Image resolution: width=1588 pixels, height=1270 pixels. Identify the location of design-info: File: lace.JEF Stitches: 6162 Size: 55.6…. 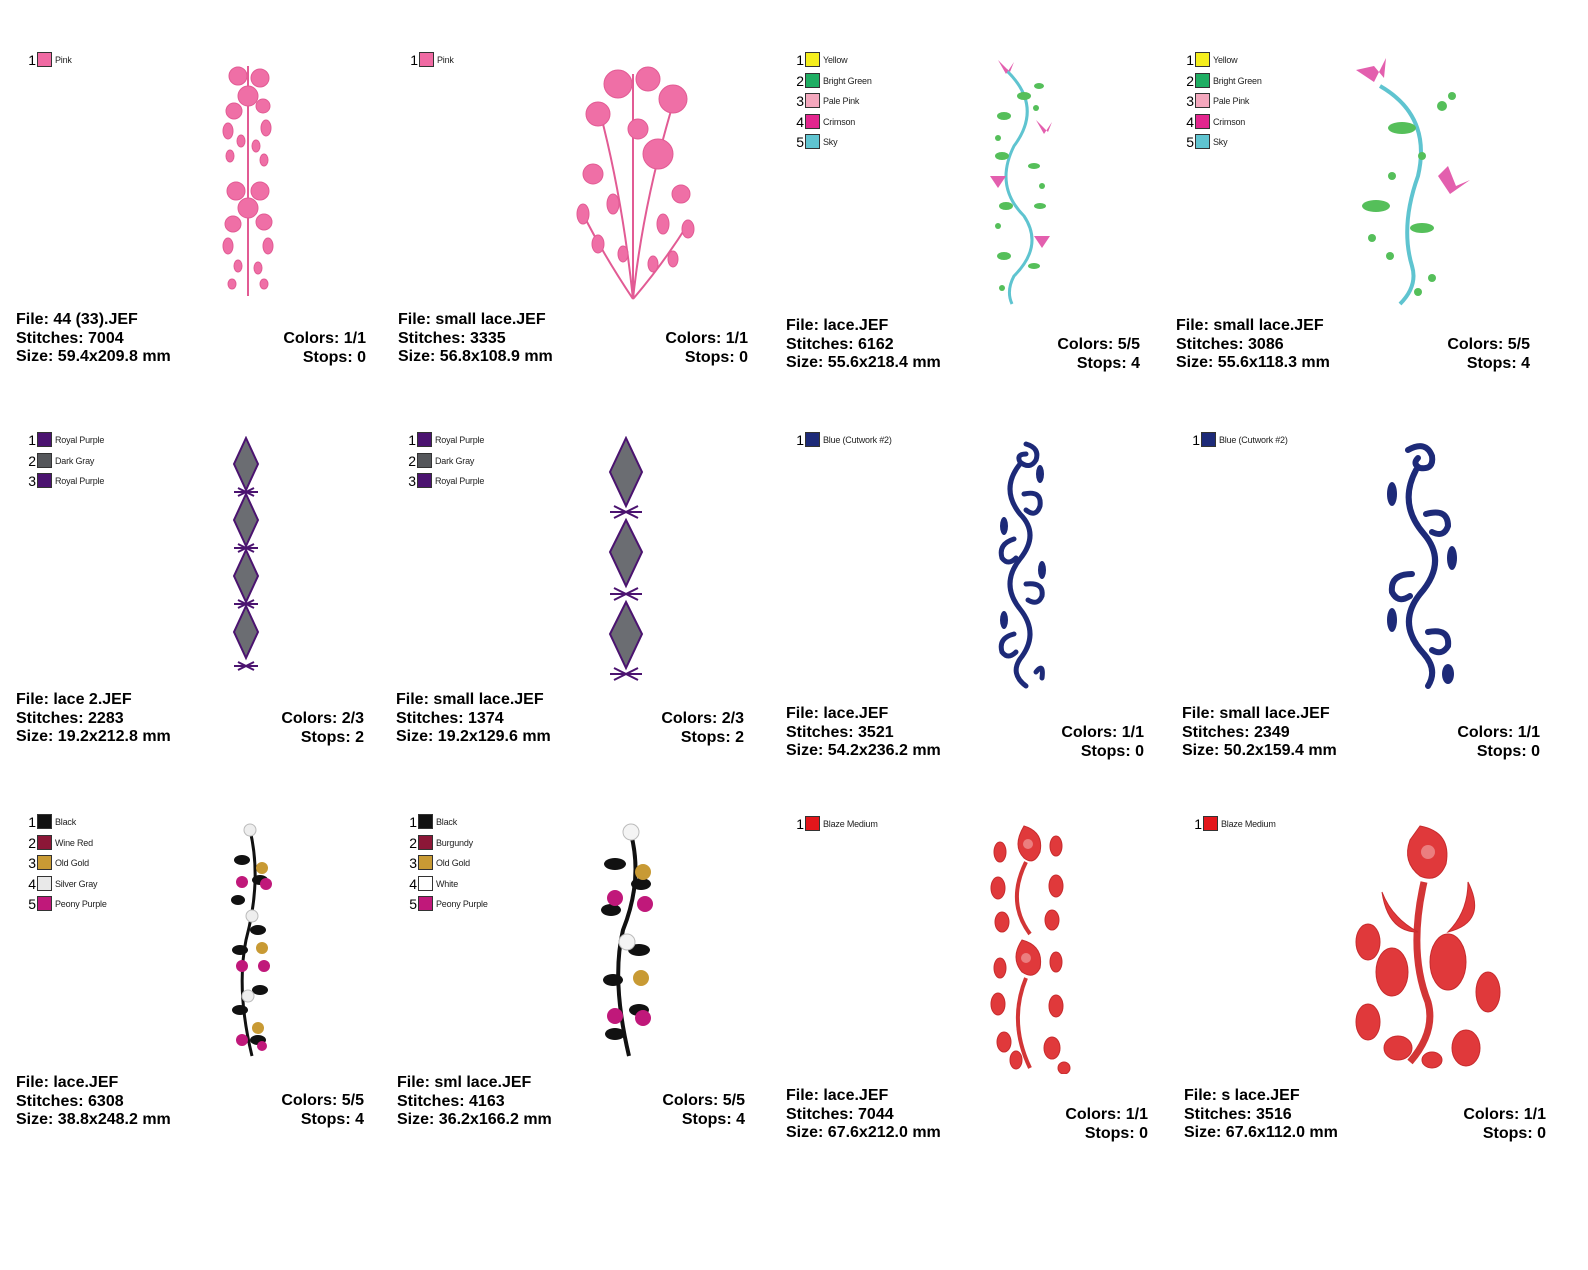
(863, 345).